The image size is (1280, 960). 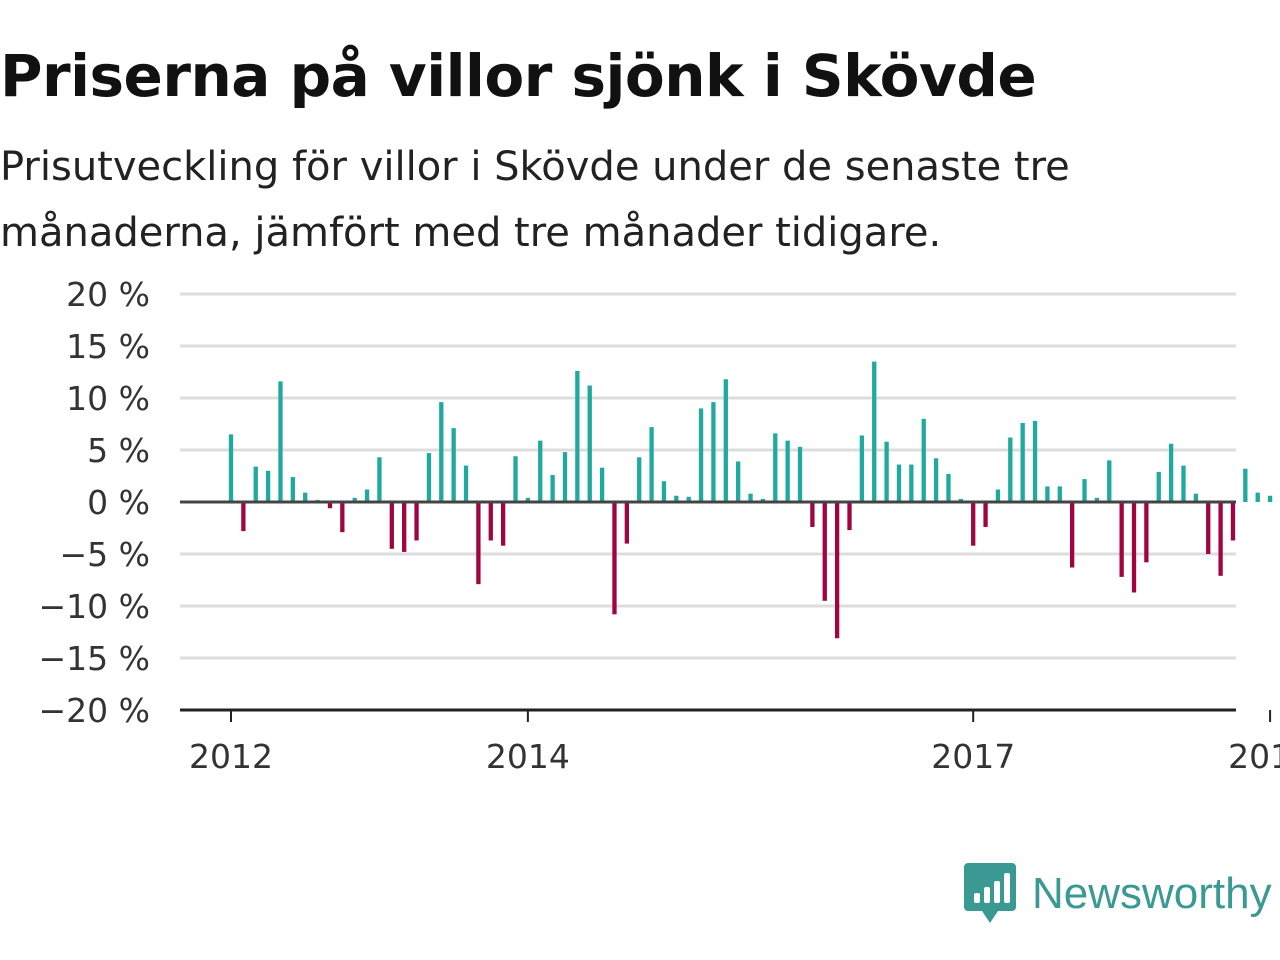 I want to click on y-tick-label: −10 %, so click(x=95, y=606).